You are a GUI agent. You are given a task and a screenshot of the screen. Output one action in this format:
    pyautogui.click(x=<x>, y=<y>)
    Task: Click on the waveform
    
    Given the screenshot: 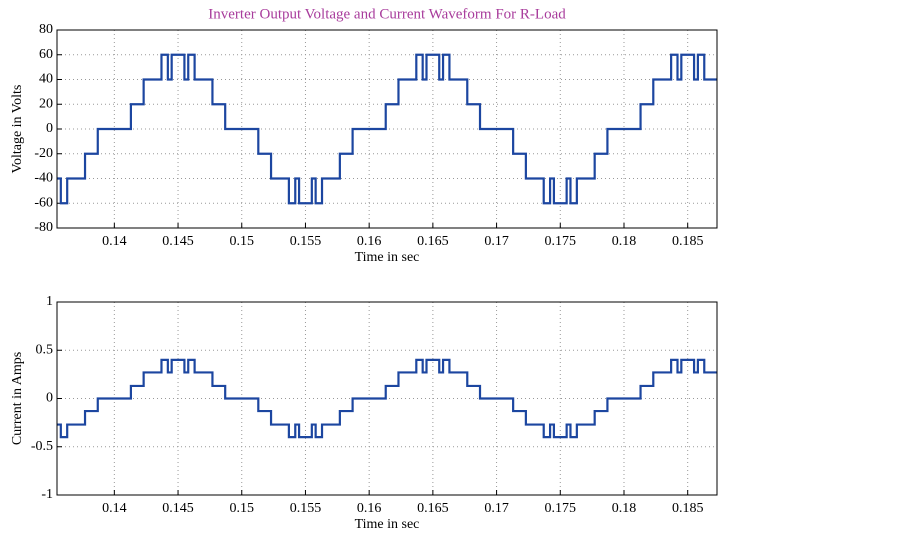 What is the action you would take?
    pyautogui.click(x=387, y=398)
    